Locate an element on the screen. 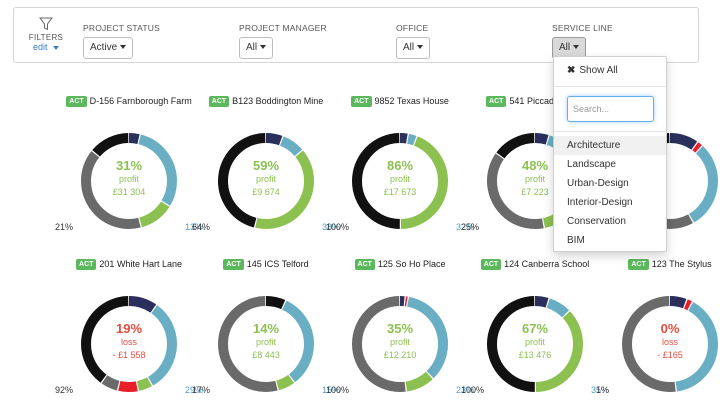 The height and width of the screenshot is (413, 720). filters-toggle: FILTERS edit is located at coordinates (46, 34).